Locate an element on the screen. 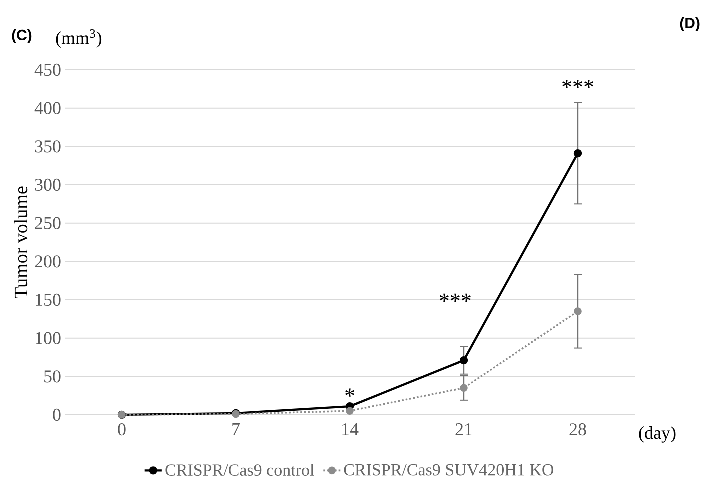 Image resolution: width=710 pixels, height=490 pixels. y-tick-label: 250 is located at coordinates (48, 223).